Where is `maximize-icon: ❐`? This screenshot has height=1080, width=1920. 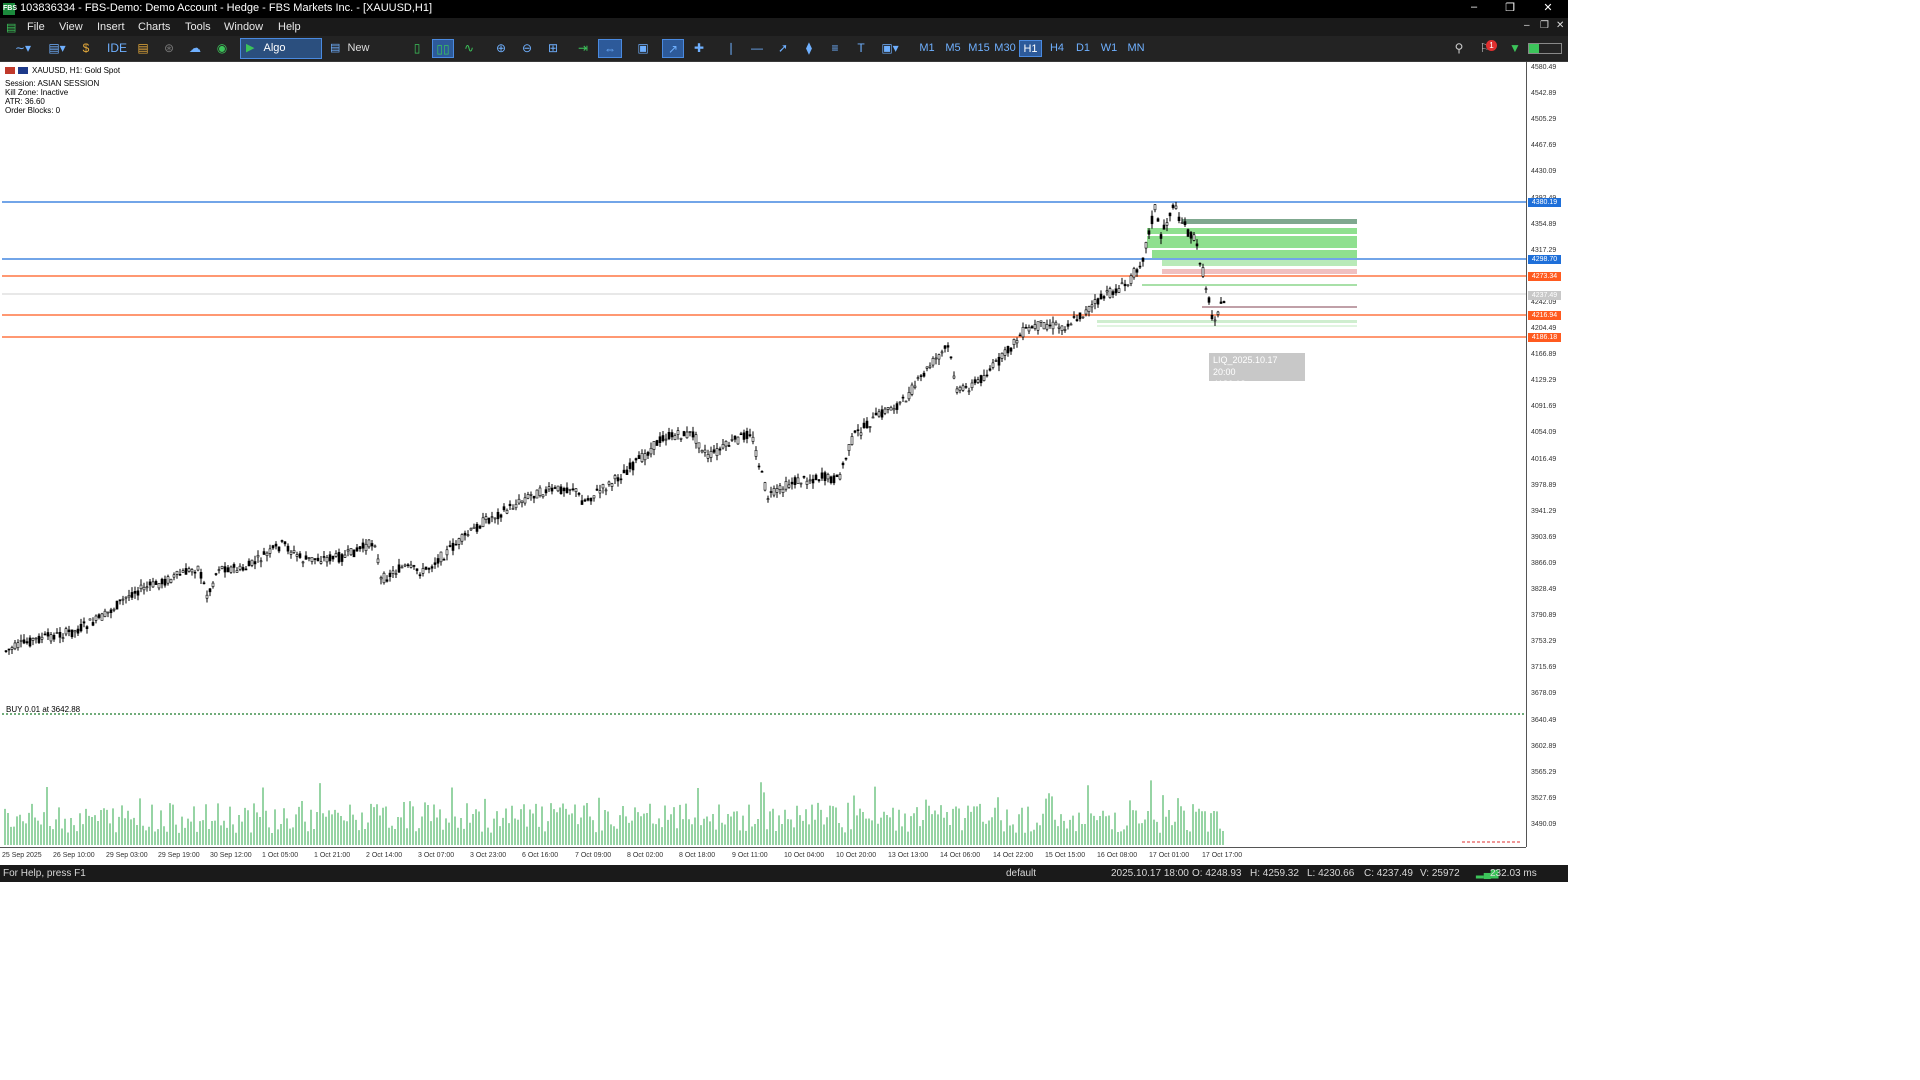 maximize-icon: ❐ is located at coordinates (1510, 8).